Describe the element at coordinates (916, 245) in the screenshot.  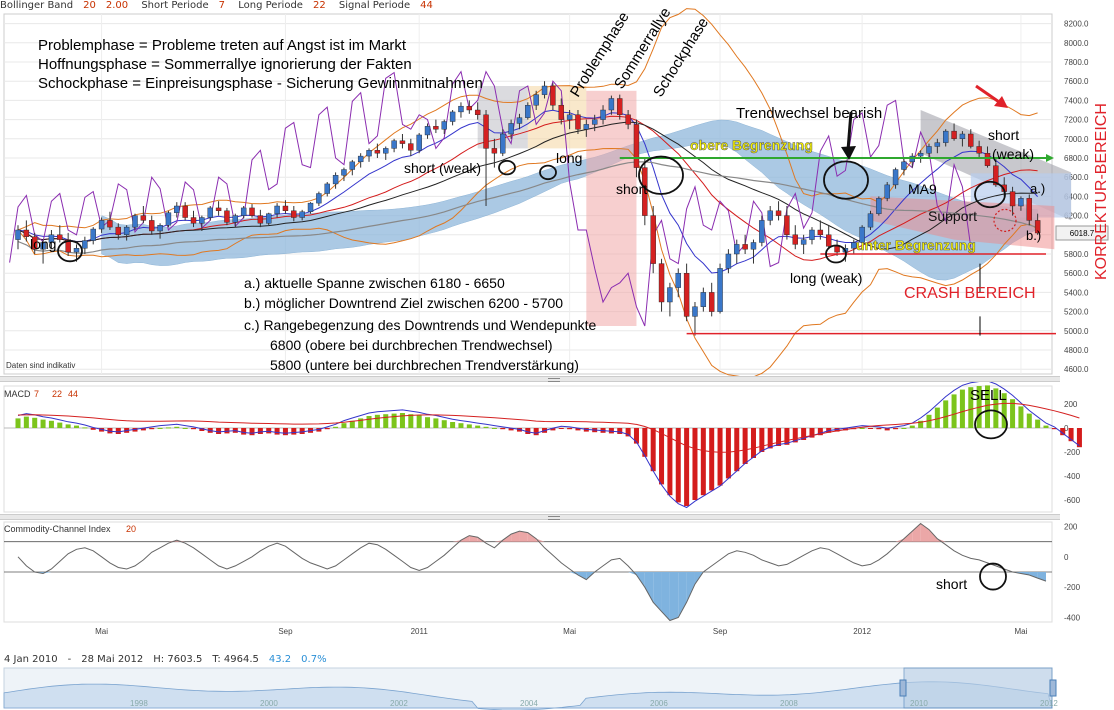
I see `lower-boundary-label: unter Begrenzung` at that location.